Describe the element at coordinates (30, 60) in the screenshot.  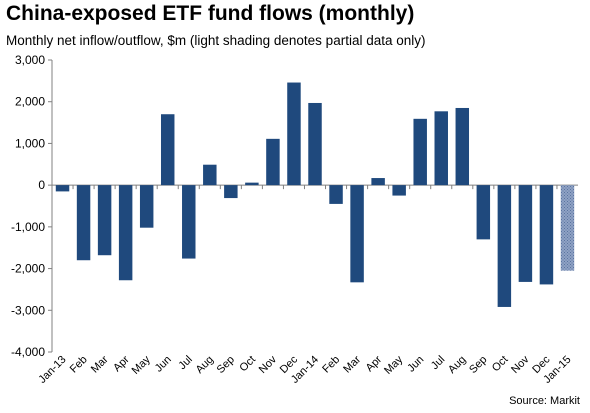
I see `y-tick-label: 3,000` at that location.